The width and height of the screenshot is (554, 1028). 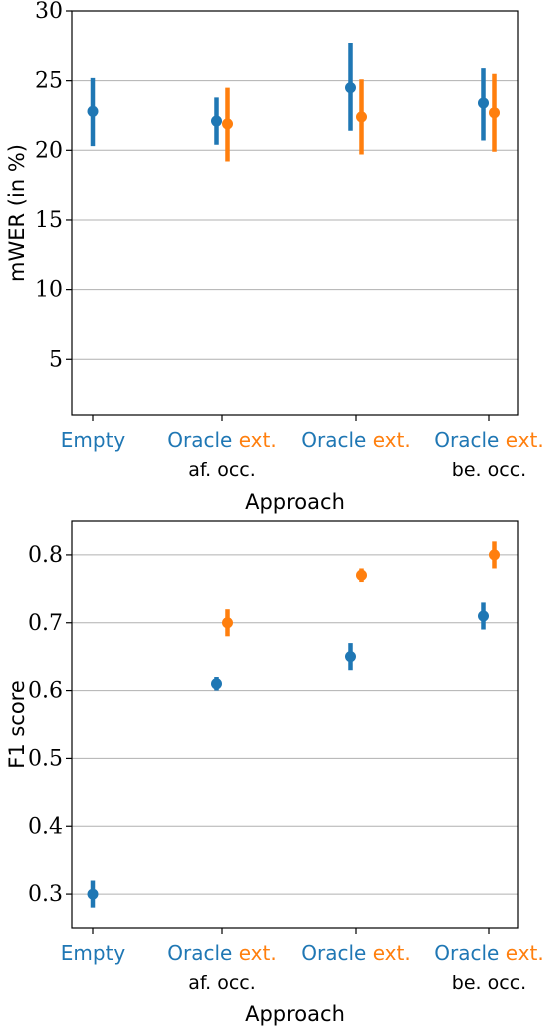 What do you see at coordinates (56, 359) in the screenshot?
I see `y-tick-label: 5` at bounding box center [56, 359].